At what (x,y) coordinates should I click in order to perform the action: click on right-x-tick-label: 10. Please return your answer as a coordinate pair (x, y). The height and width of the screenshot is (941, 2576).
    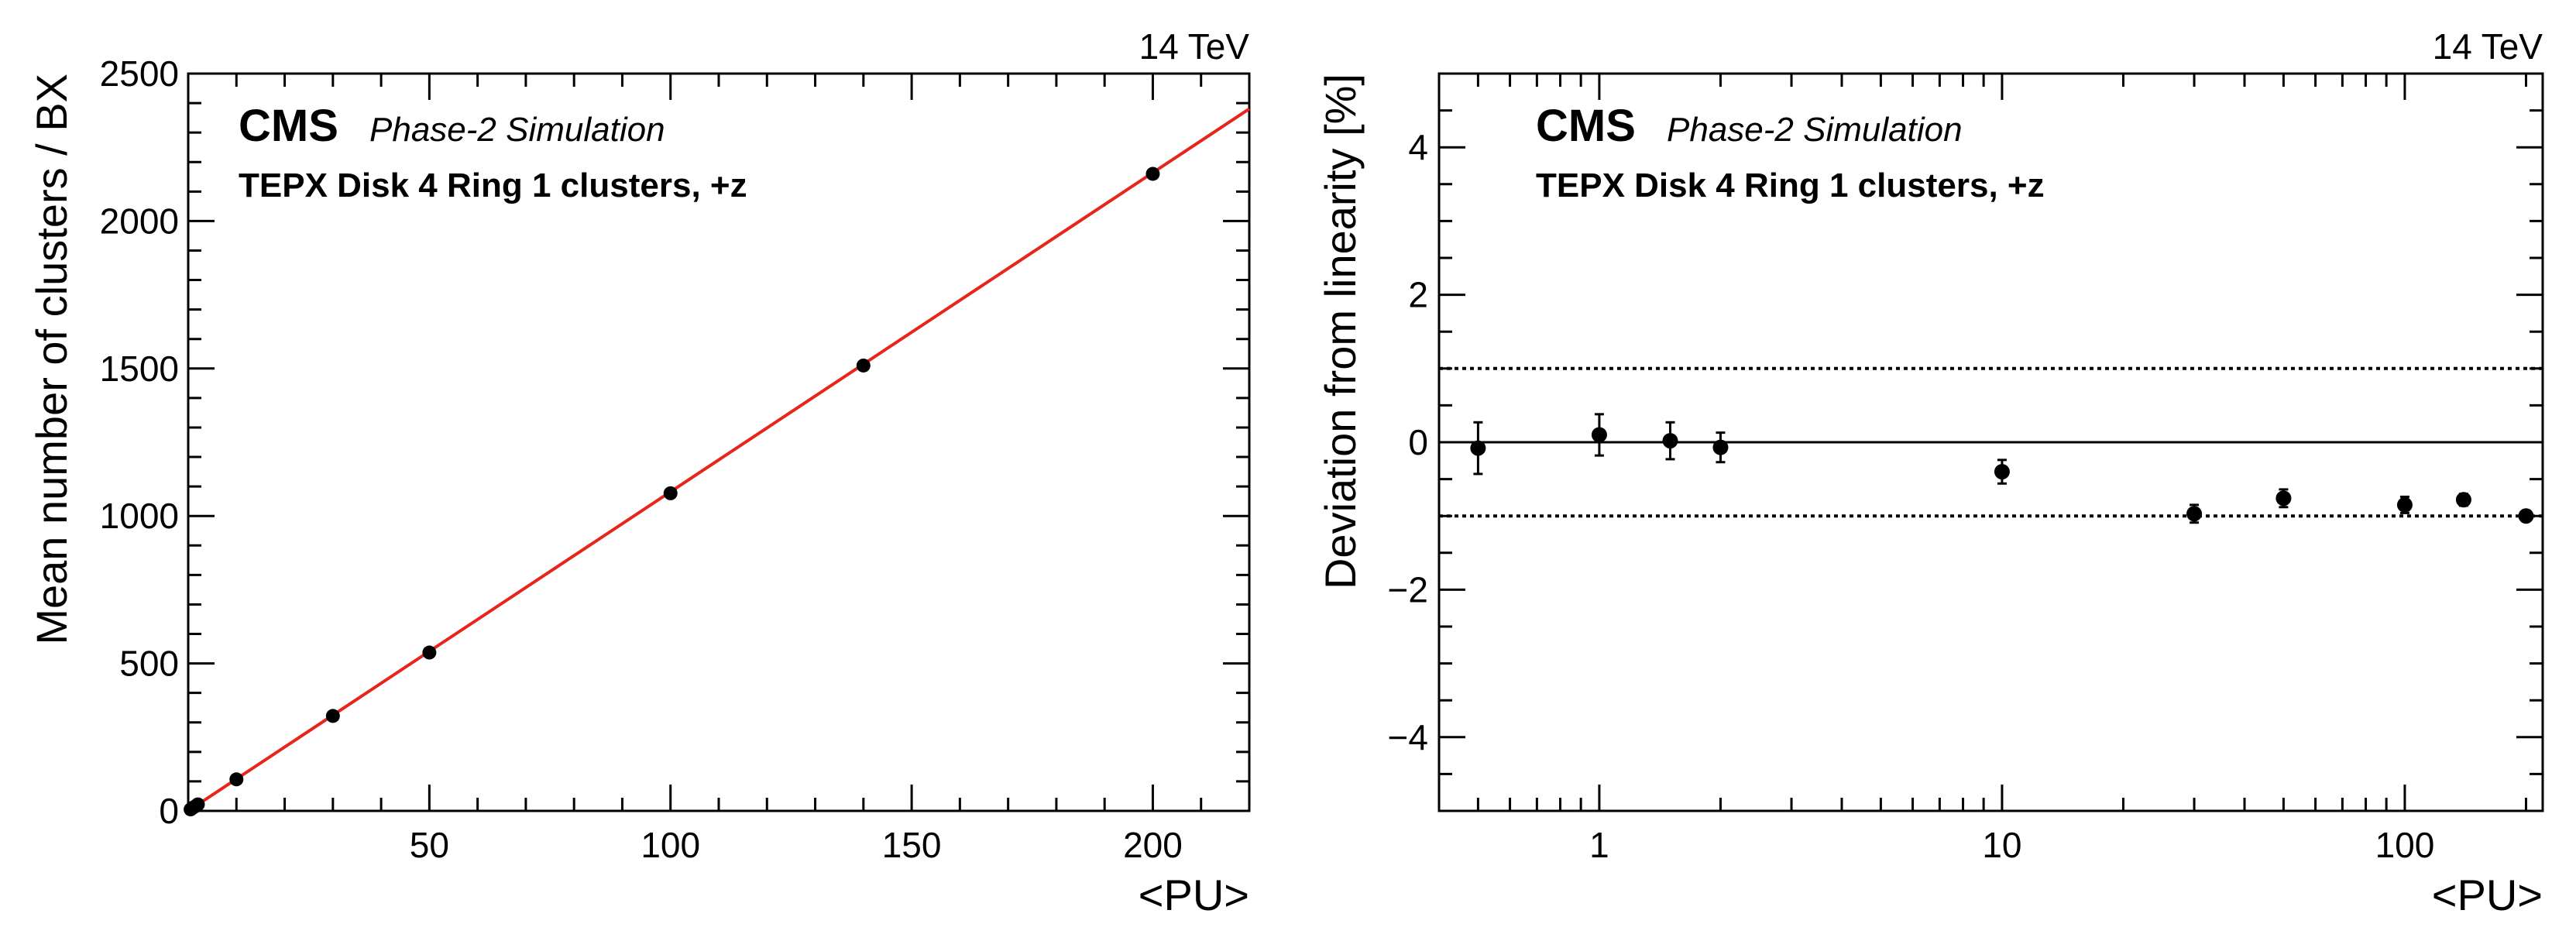
    Looking at the image, I should click on (2001, 845).